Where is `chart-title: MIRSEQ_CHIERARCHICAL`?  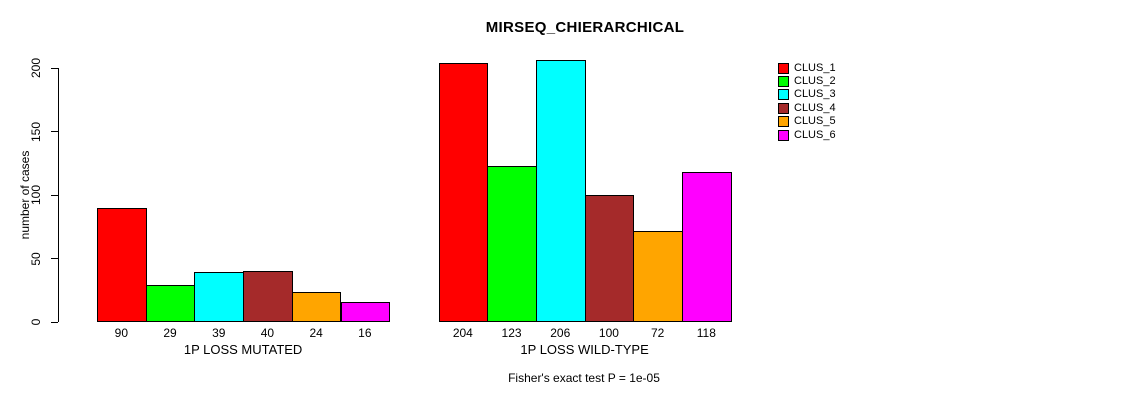 chart-title: MIRSEQ_CHIERARCHICAL is located at coordinates (585, 27).